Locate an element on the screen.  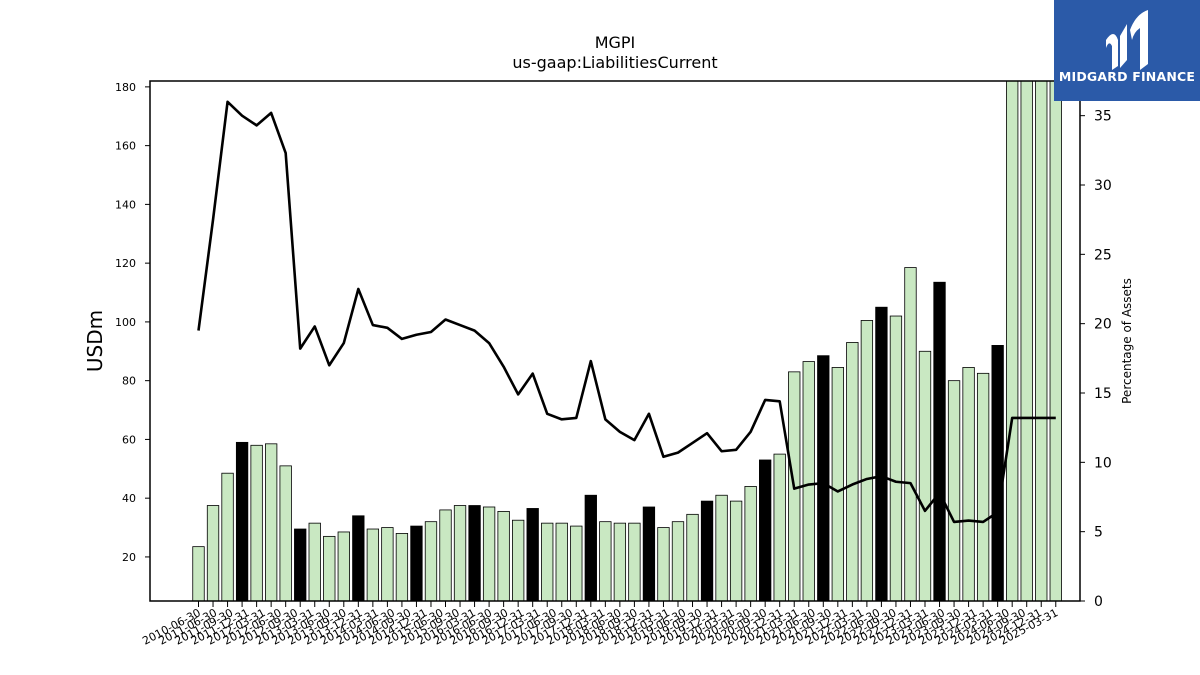
y2-tick-label: 5 is located at coordinates (1098, 533).